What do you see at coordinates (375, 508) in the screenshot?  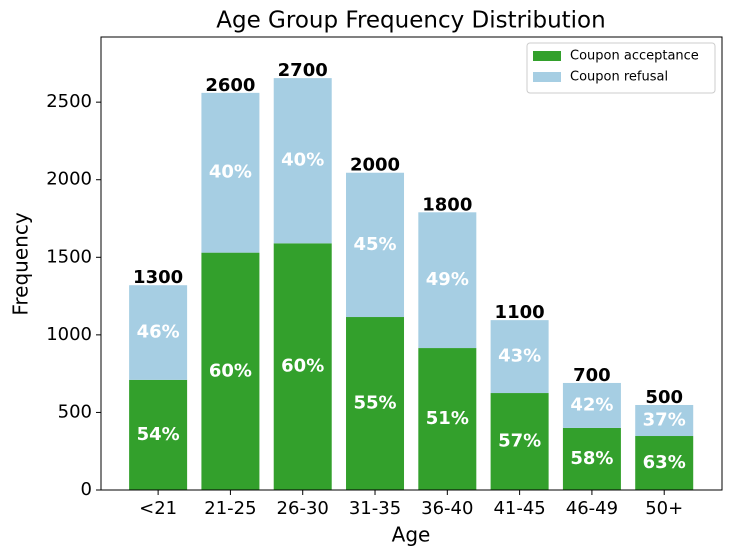 I see `x-tick-label: 31-35` at bounding box center [375, 508].